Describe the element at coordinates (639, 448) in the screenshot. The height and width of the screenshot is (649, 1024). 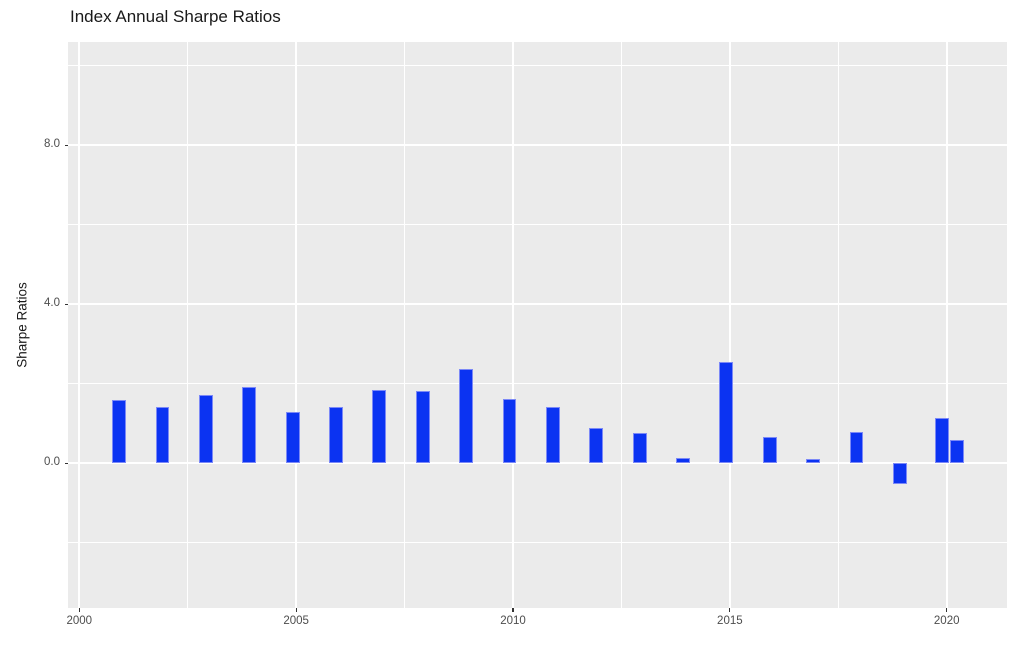
I see `bar-2012` at that location.